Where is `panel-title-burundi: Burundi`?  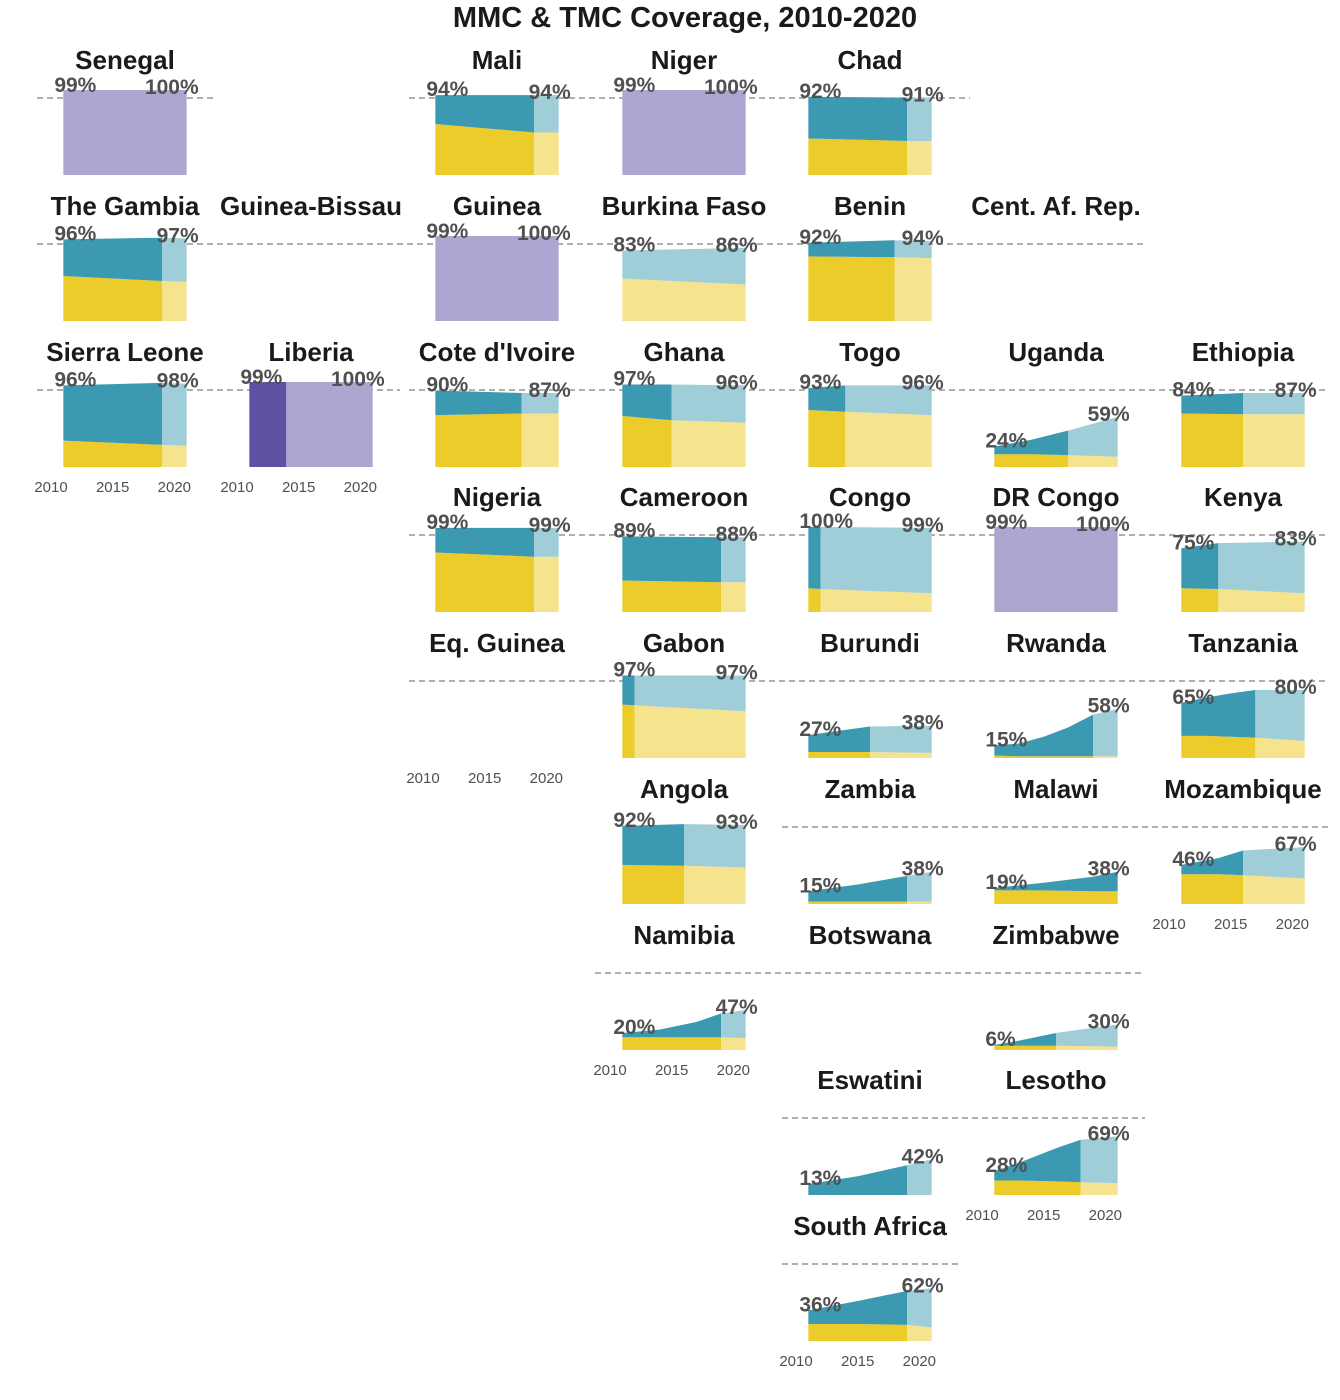
panel-title-burundi: Burundi is located at coordinates (870, 643).